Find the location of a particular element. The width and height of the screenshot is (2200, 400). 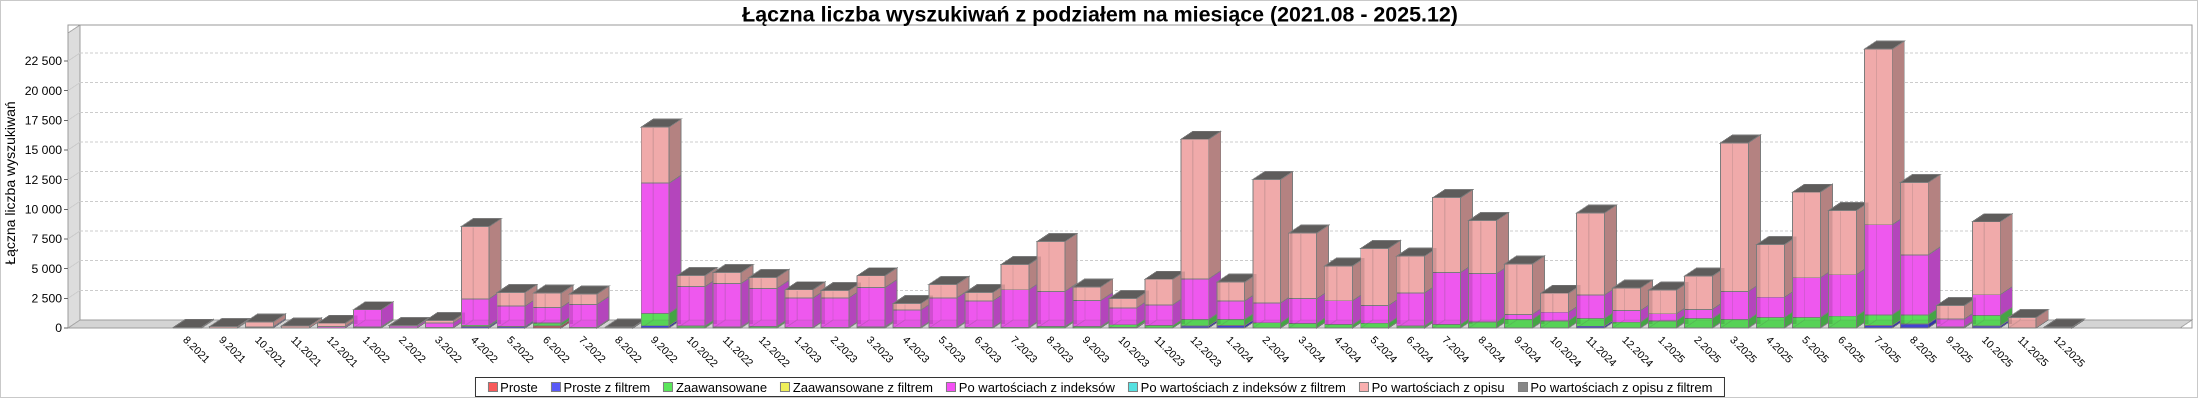

svg-text: 15 000 is located at coordinates (43, 150).